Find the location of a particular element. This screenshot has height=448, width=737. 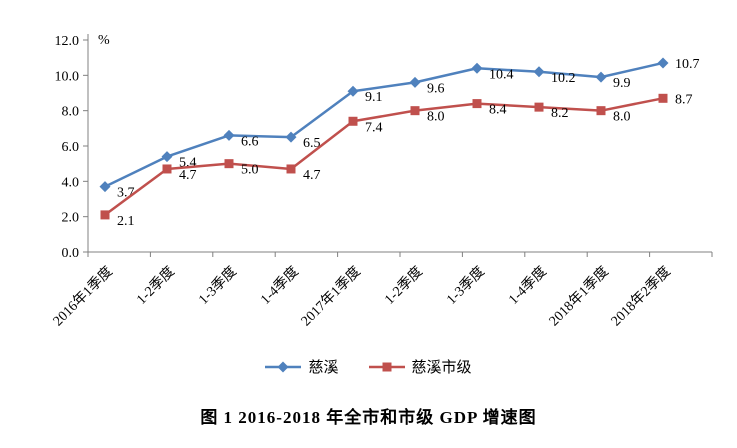

legend-square-icon is located at coordinates (386, 366).